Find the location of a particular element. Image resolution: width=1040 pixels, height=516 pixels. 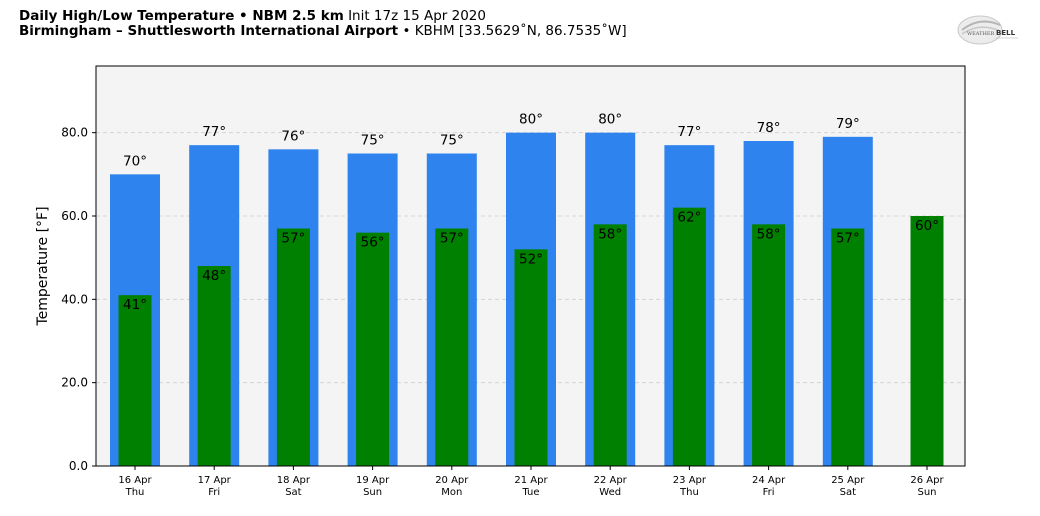

x-tick-date: 20 Apr is located at coordinates (452, 480).